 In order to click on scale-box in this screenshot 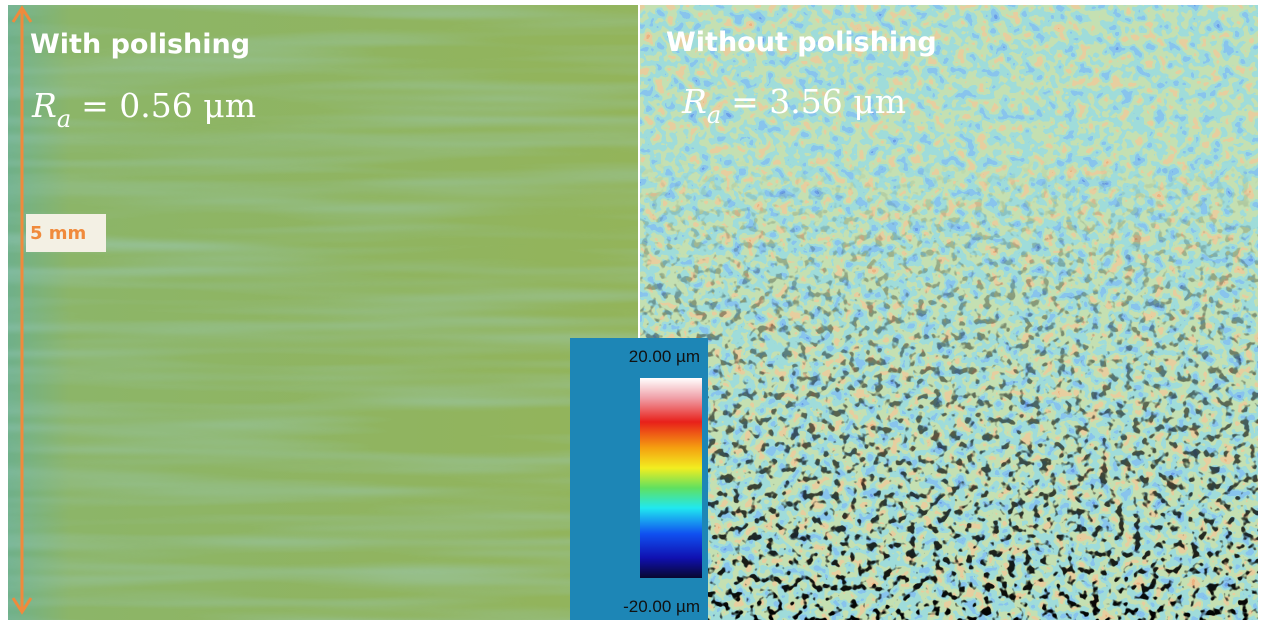, I will do `click(66, 233)`.